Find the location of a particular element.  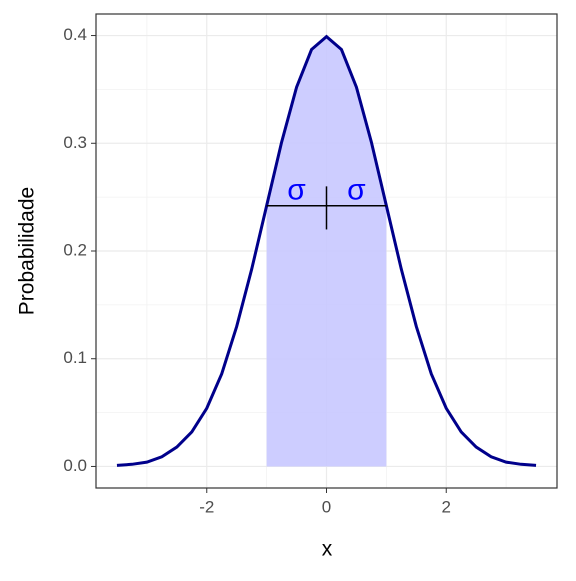

x-axis-title: x is located at coordinates (327, 549).